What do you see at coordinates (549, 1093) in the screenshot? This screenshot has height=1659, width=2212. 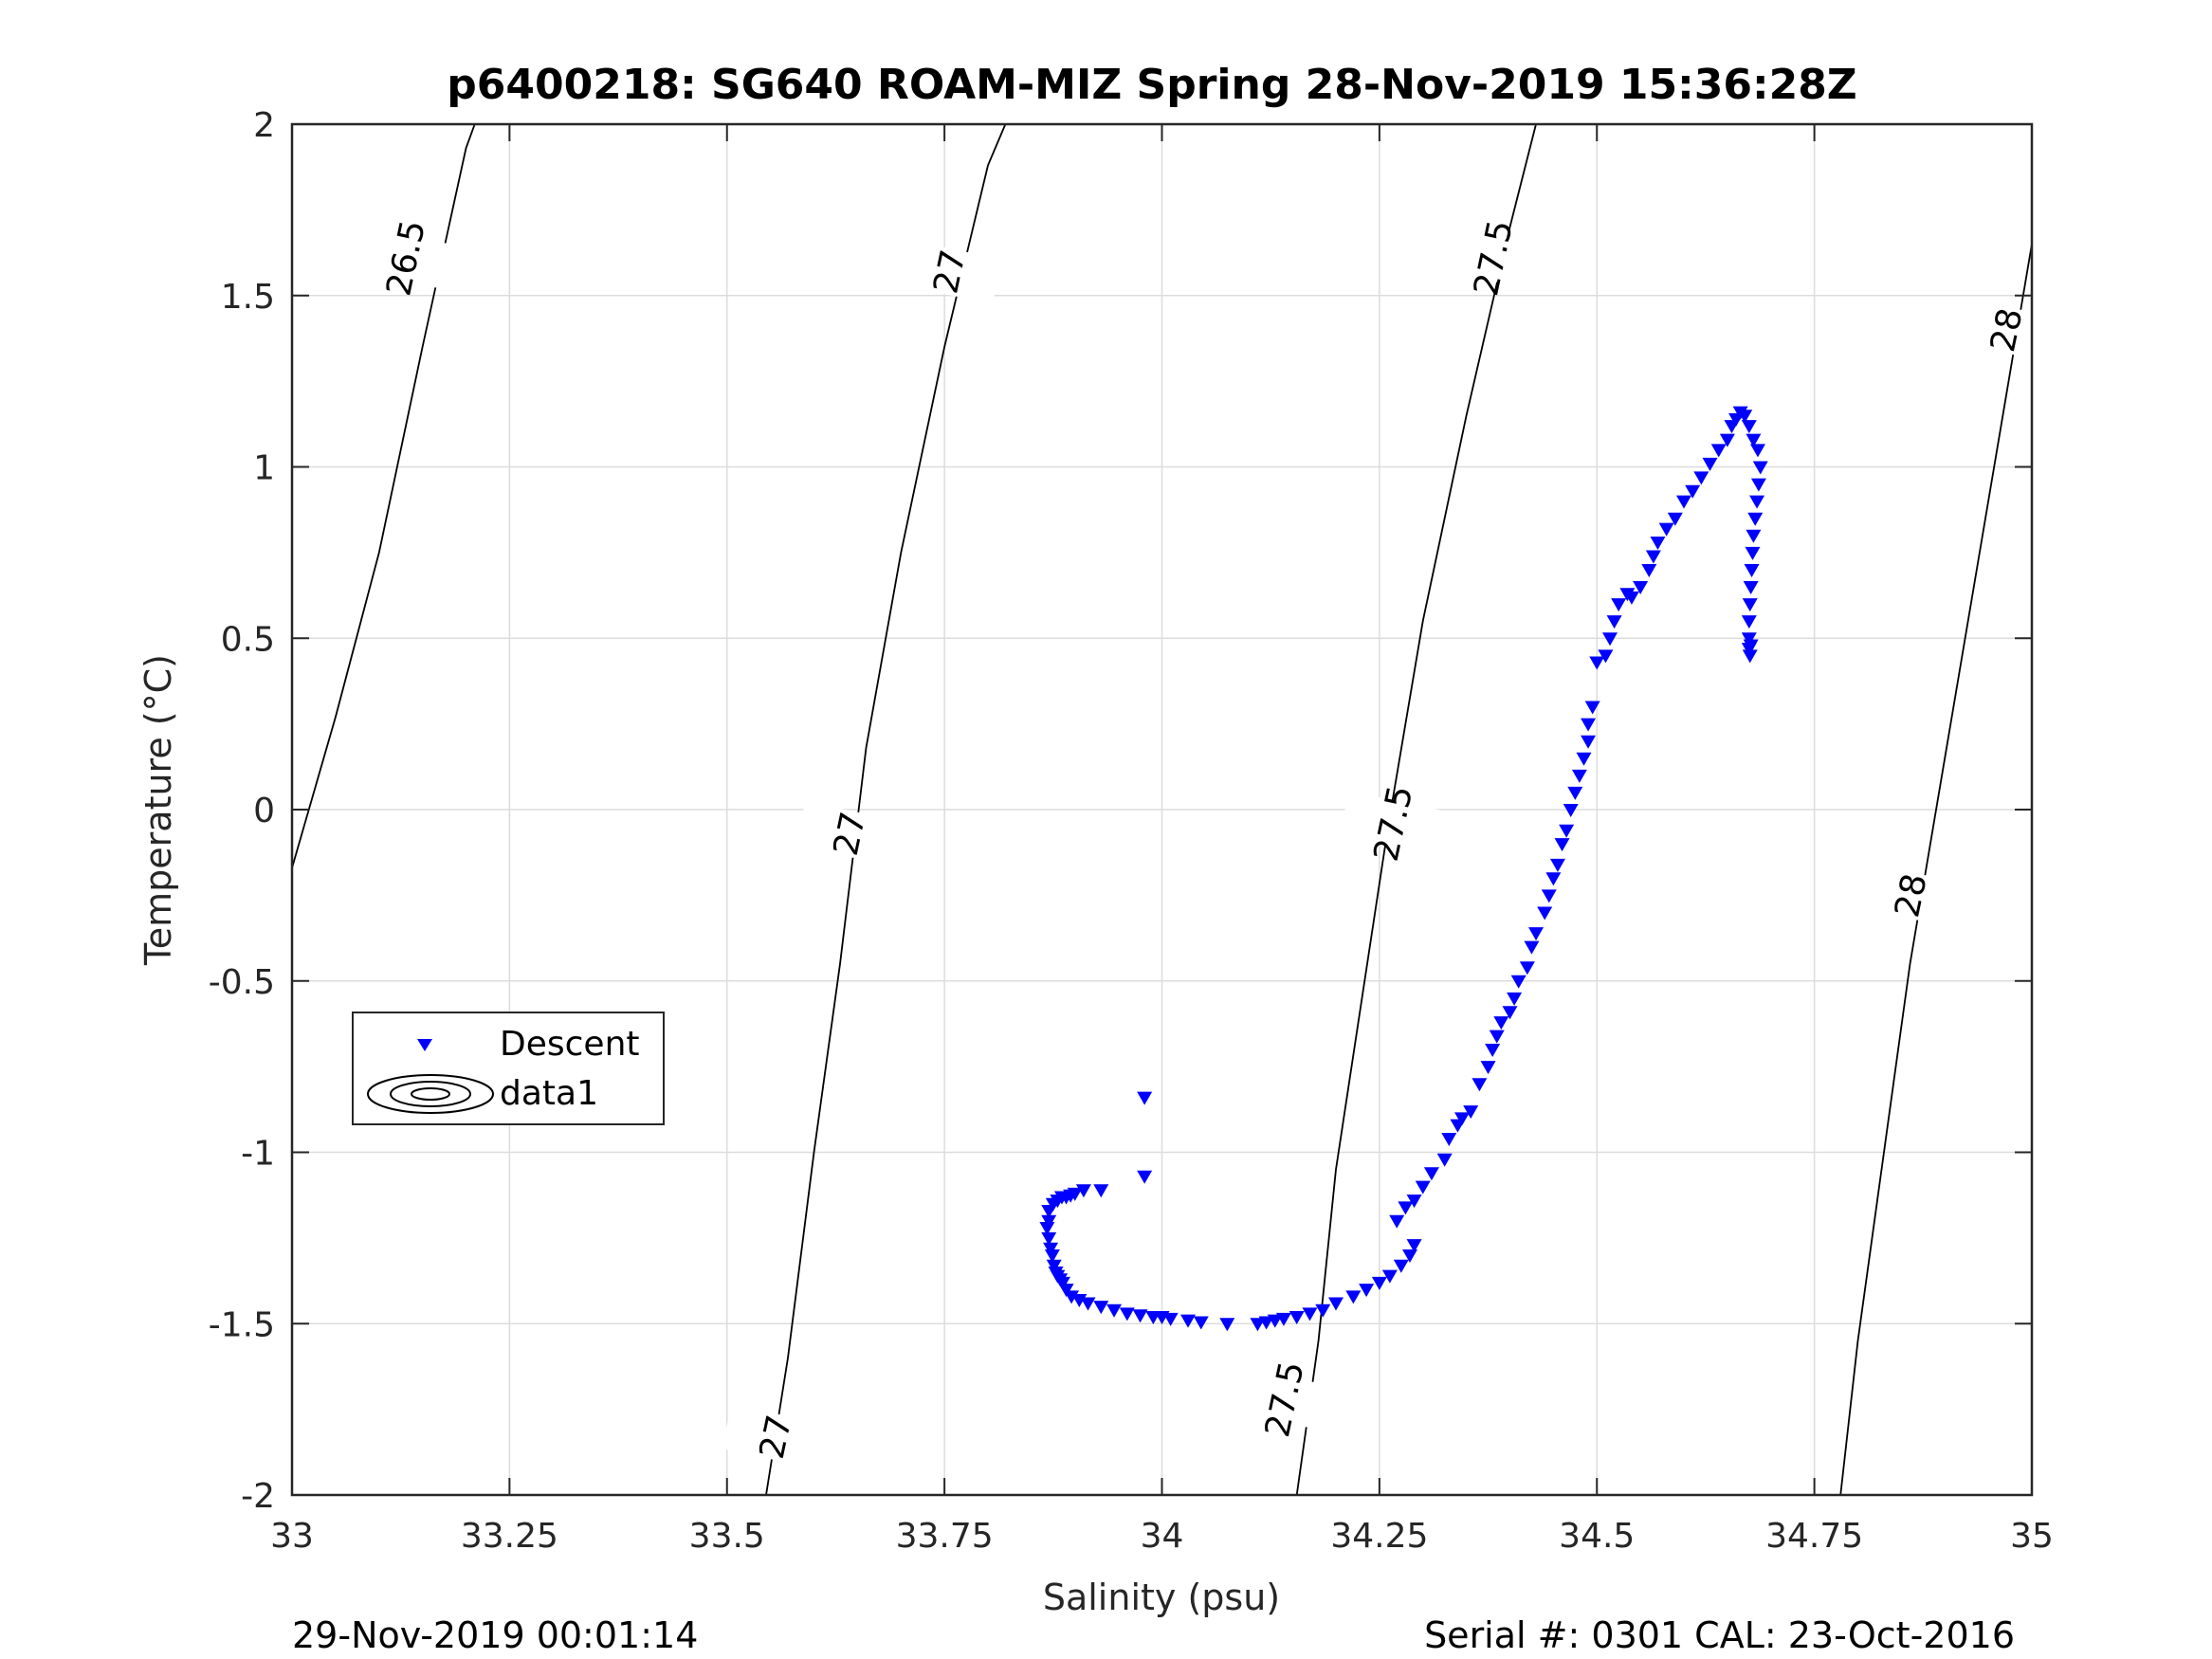 I see `legend-label-data1: data1` at bounding box center [549, 1093].